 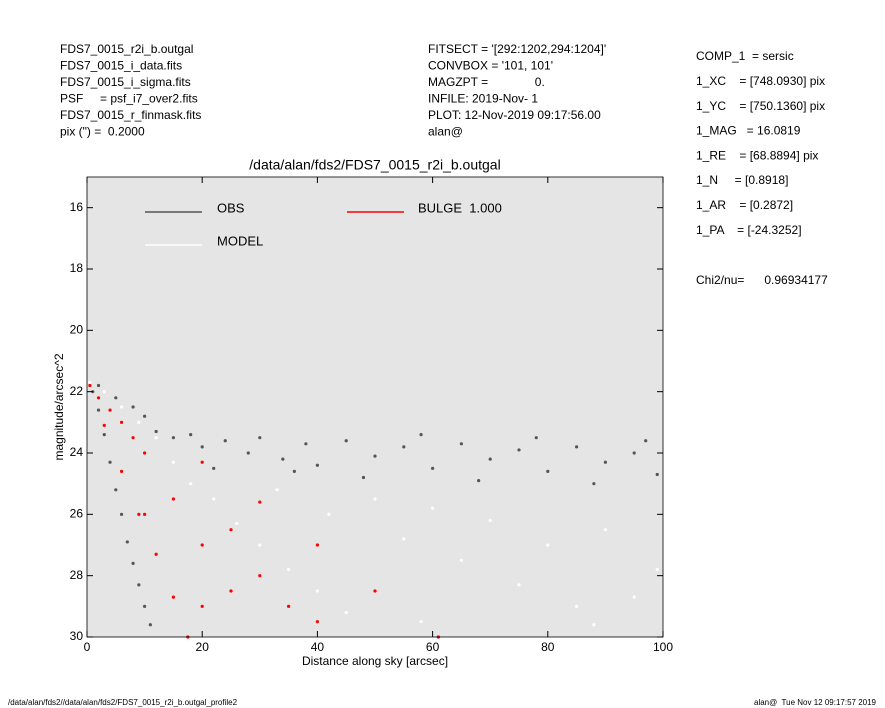 What do you see at coordinates (760, 106) in the screenshot?
I see `fit-parameter: 1_YC = [750.1360] pix` at bounding box center [760, 106].